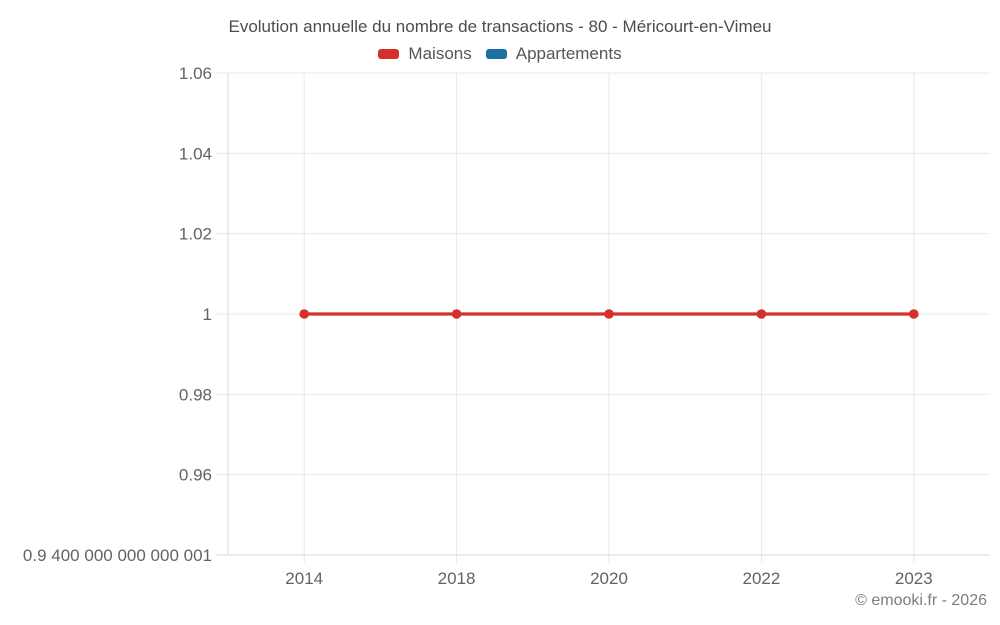 This screenshot has width=1000, height=625. I want to click on x-tick-label-2020: 2020, so click(609, 578).